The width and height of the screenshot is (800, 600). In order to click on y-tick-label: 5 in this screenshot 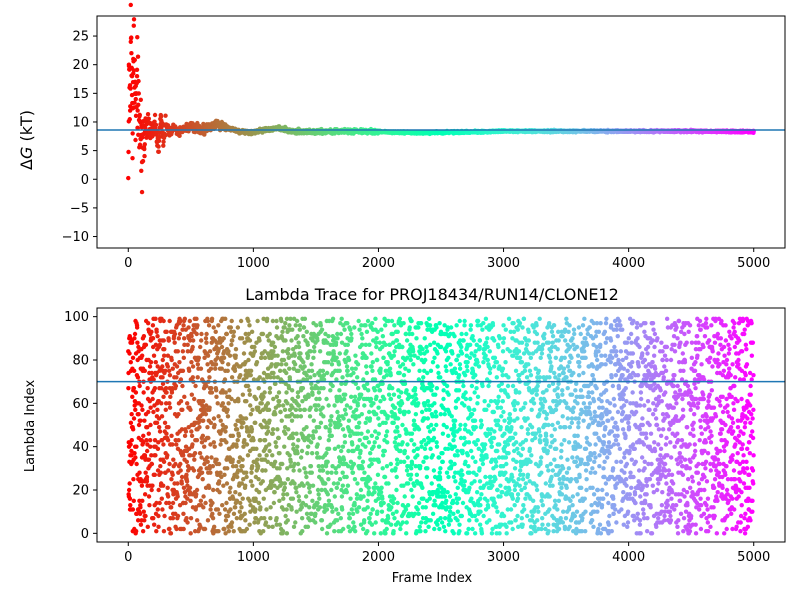, I will do `click(85, 151)`.